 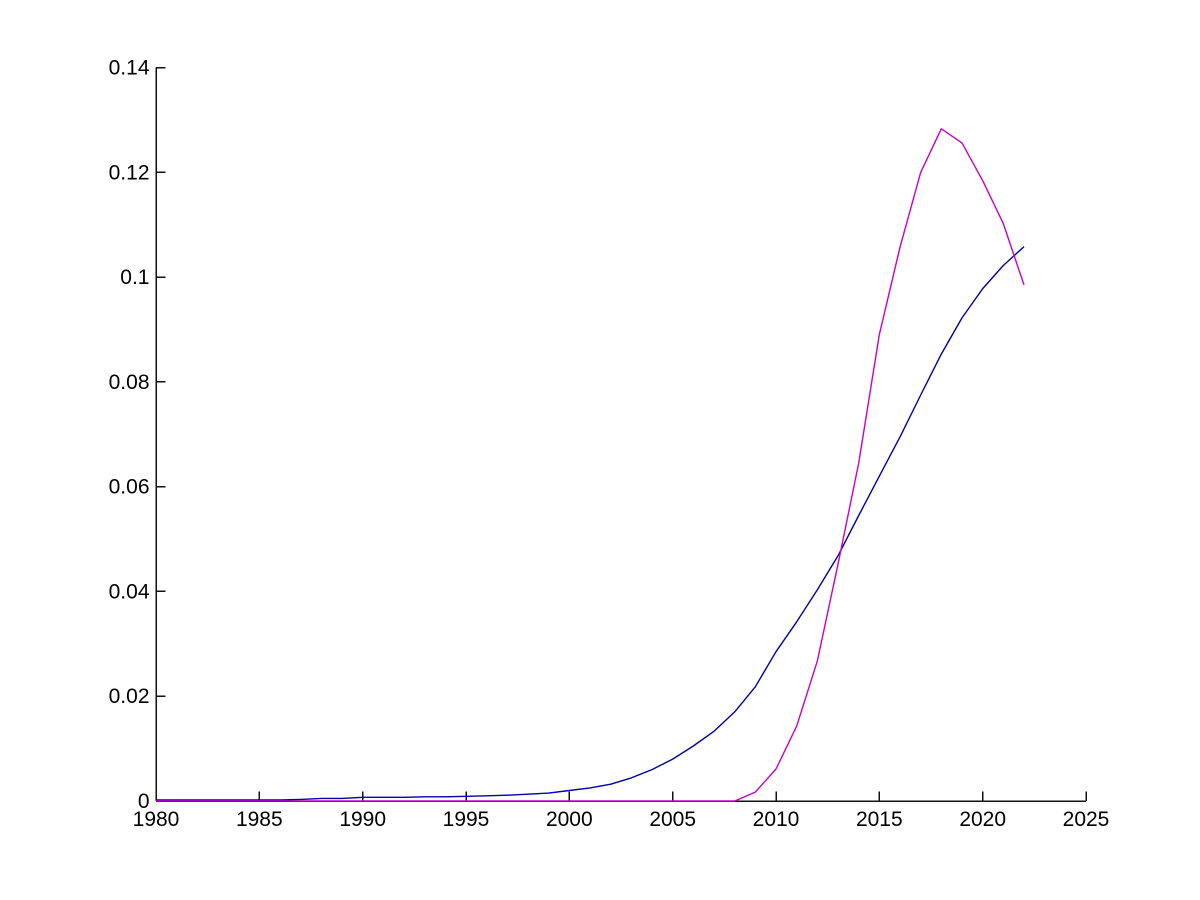 I want to click on svg-text: 0, so click(x=144, y=801).